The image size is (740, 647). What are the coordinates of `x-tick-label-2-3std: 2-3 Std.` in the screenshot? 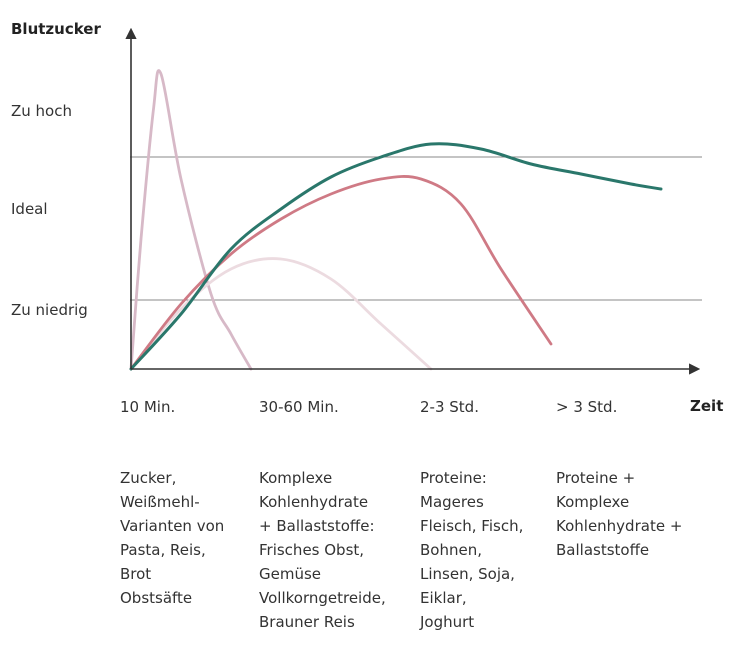 It's located at (449, 407).